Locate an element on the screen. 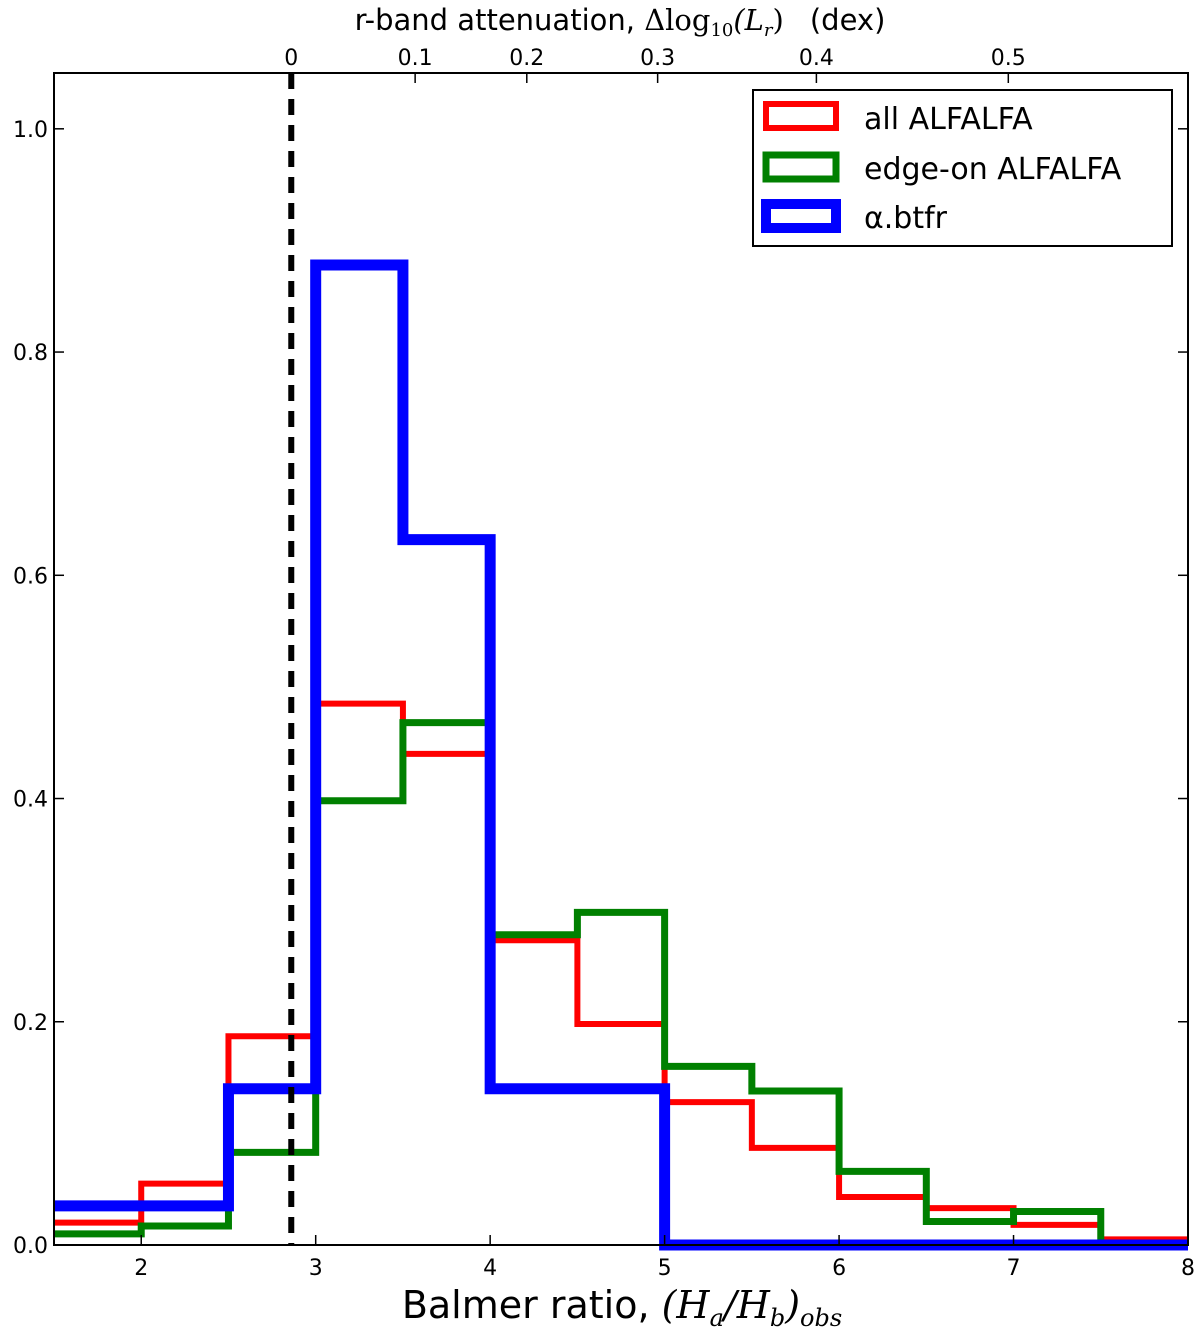 The width and height of the screenshot is (1200, 1331). top-axis-label: r-band attenuation, Δlog10(Lr) (dex) is located at coordinates (620, 22).